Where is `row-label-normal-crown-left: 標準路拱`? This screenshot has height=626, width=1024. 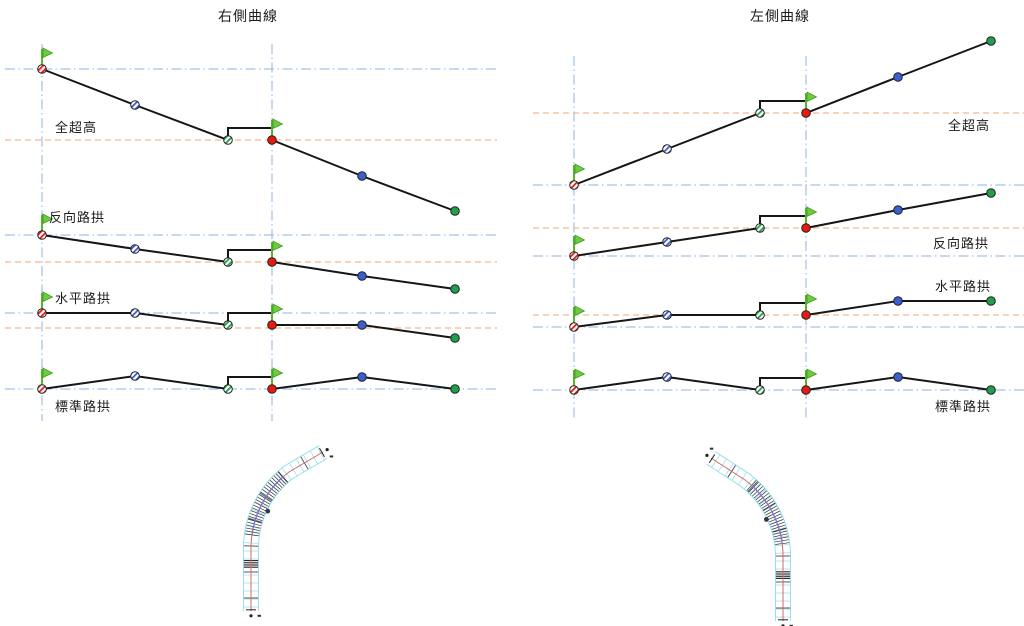
row-label-normal-crown-left: 標準路拱 is located at coordinates (963, 406).